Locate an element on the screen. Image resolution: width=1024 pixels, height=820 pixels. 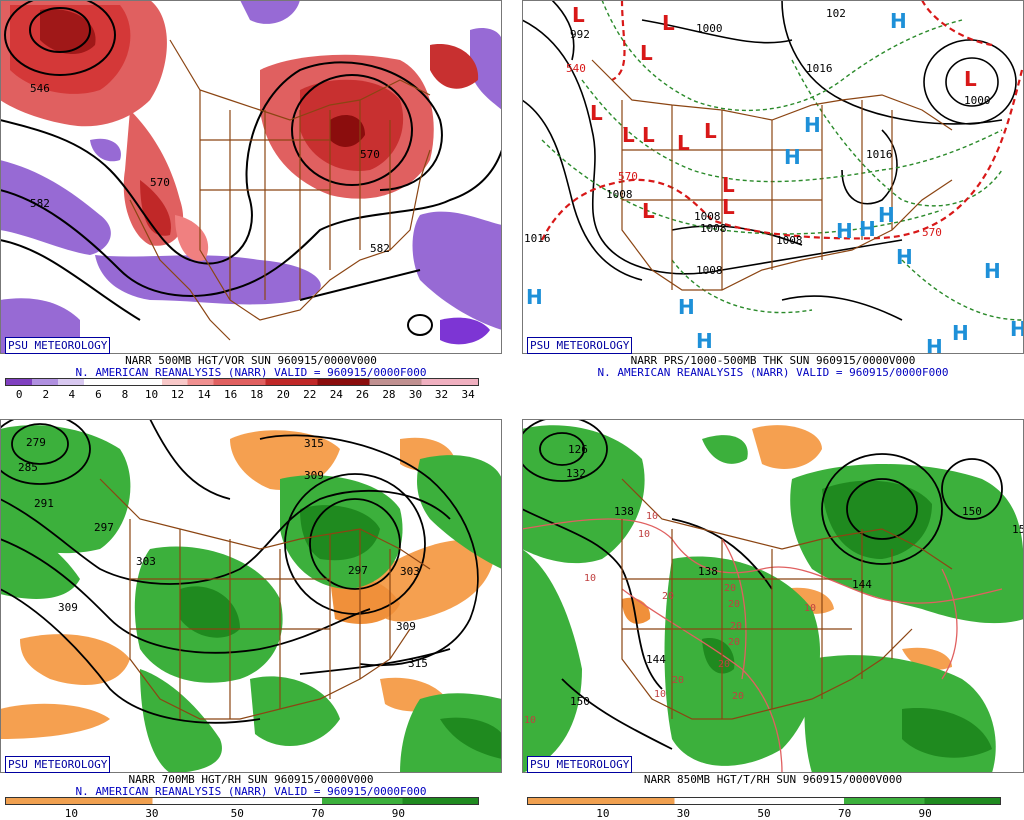
tick-label: 8 is located at coordinates (125, 394).